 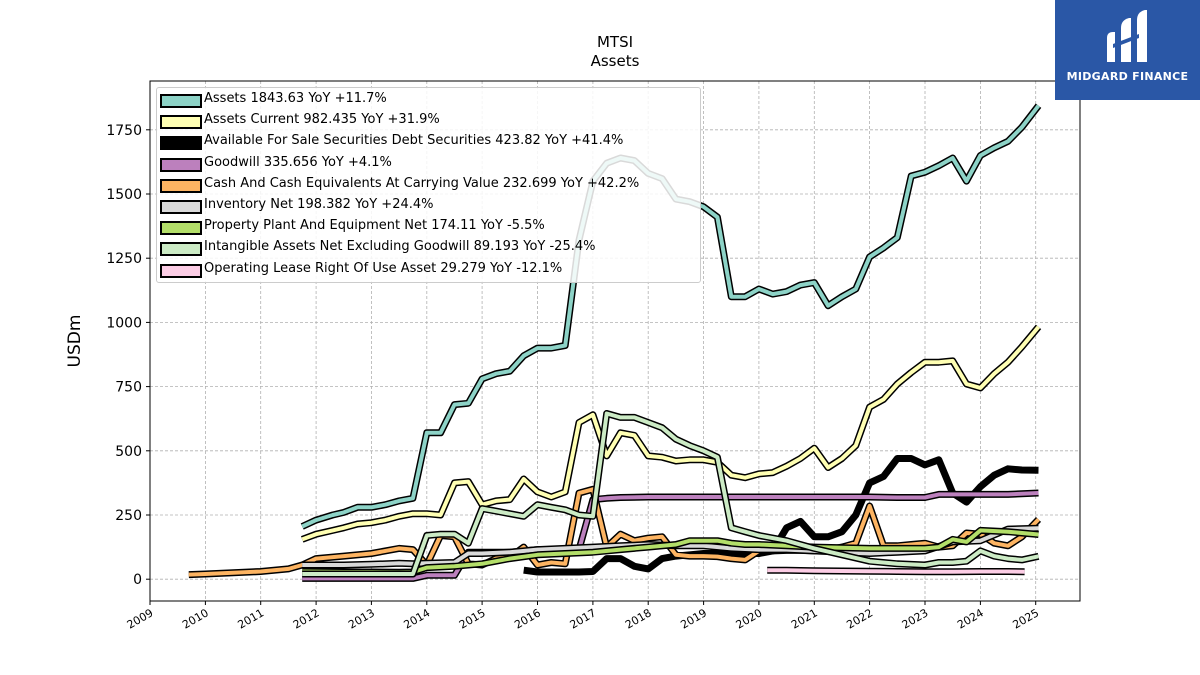 I want to click on brand-logo: MIDGARD FINANCE, so click(x=1127, y=50).